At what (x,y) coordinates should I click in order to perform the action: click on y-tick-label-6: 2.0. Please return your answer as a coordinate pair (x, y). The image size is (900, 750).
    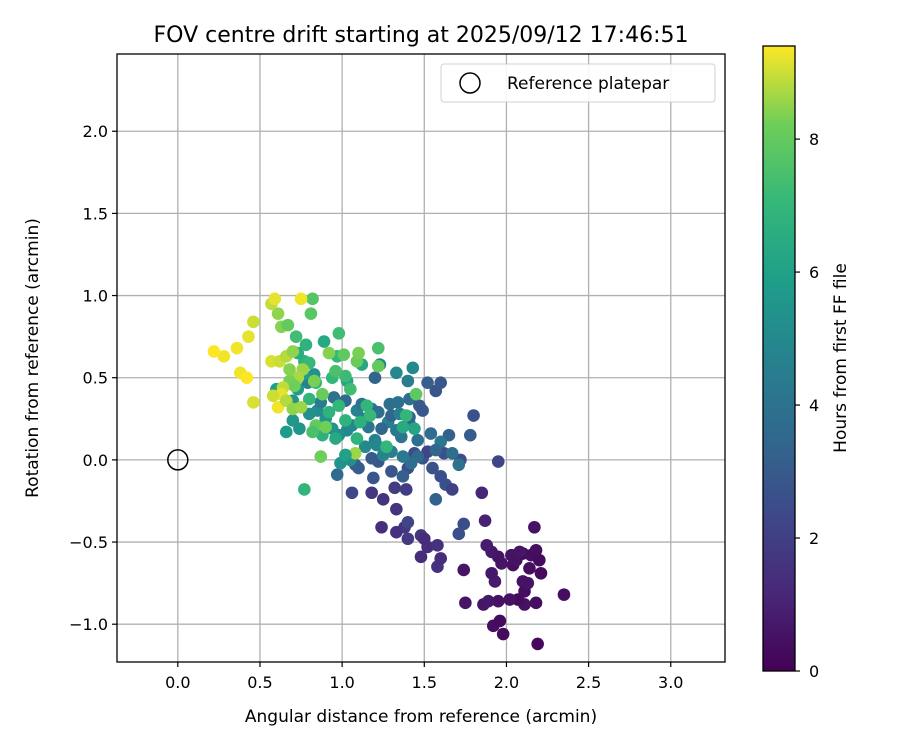
    Looking at the image, I should click on (95, 131).